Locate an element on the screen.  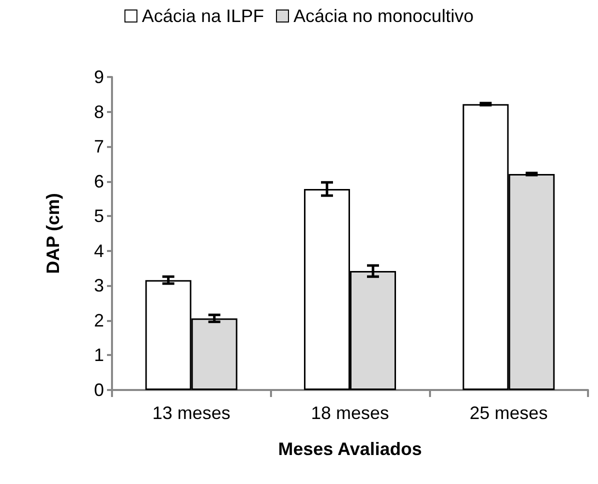
y-tick-label: 2 is located at coordinates (99, 320).